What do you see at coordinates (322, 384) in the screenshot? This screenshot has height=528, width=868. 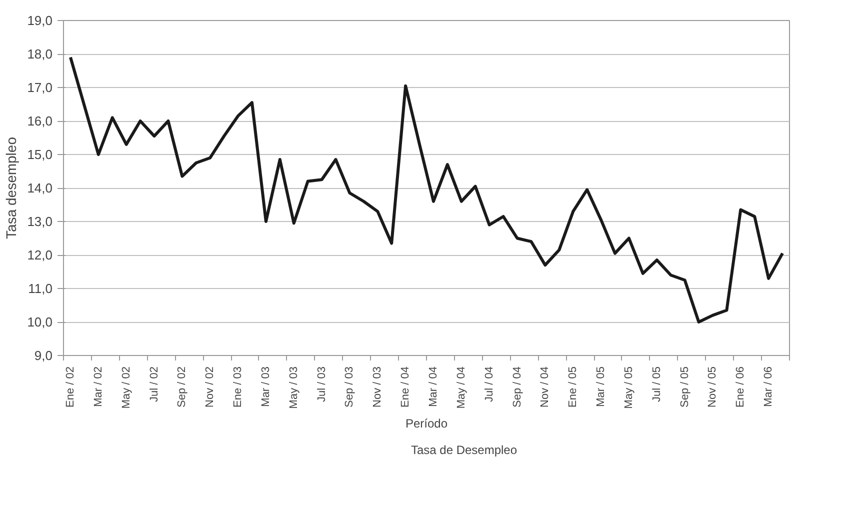 I see `x-tick-label: Jul / 03` at bounding box center [322, 384].